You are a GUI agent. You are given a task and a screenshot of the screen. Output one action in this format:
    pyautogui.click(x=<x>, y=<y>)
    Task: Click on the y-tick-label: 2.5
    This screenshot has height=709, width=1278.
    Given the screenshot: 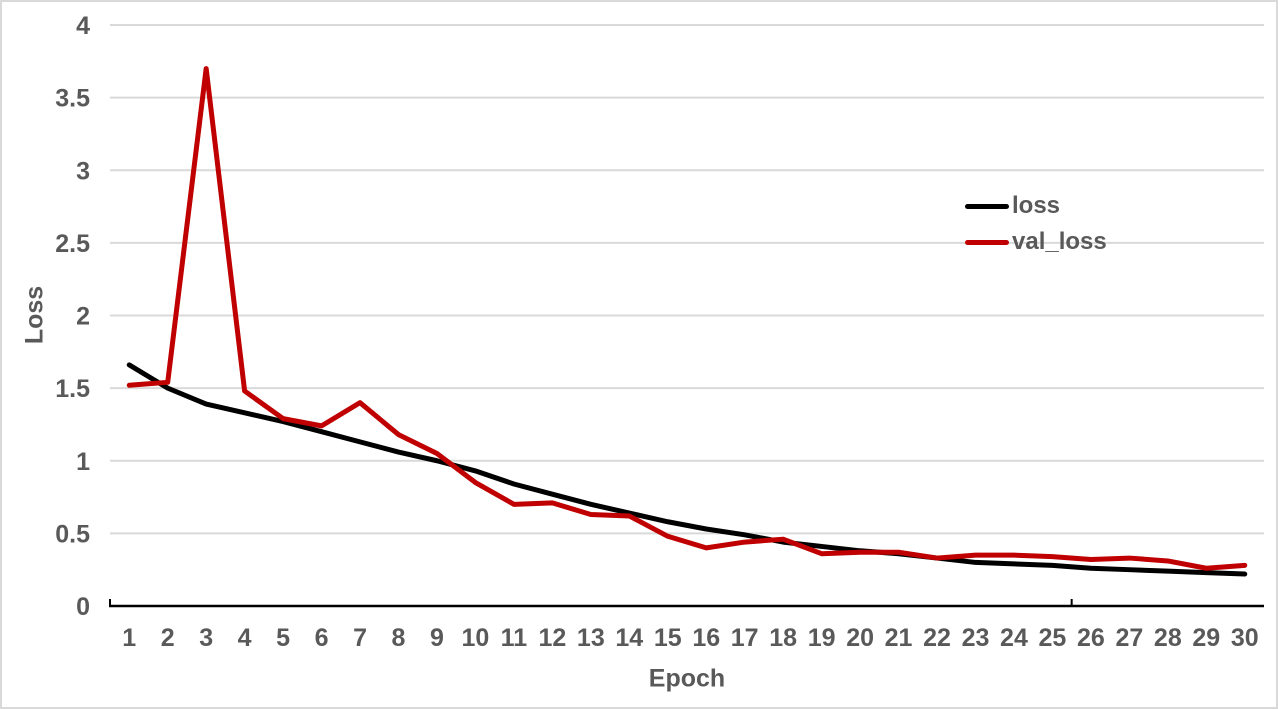 What is the action you would take?
    pyautogui.click(x=72, y=244)
    